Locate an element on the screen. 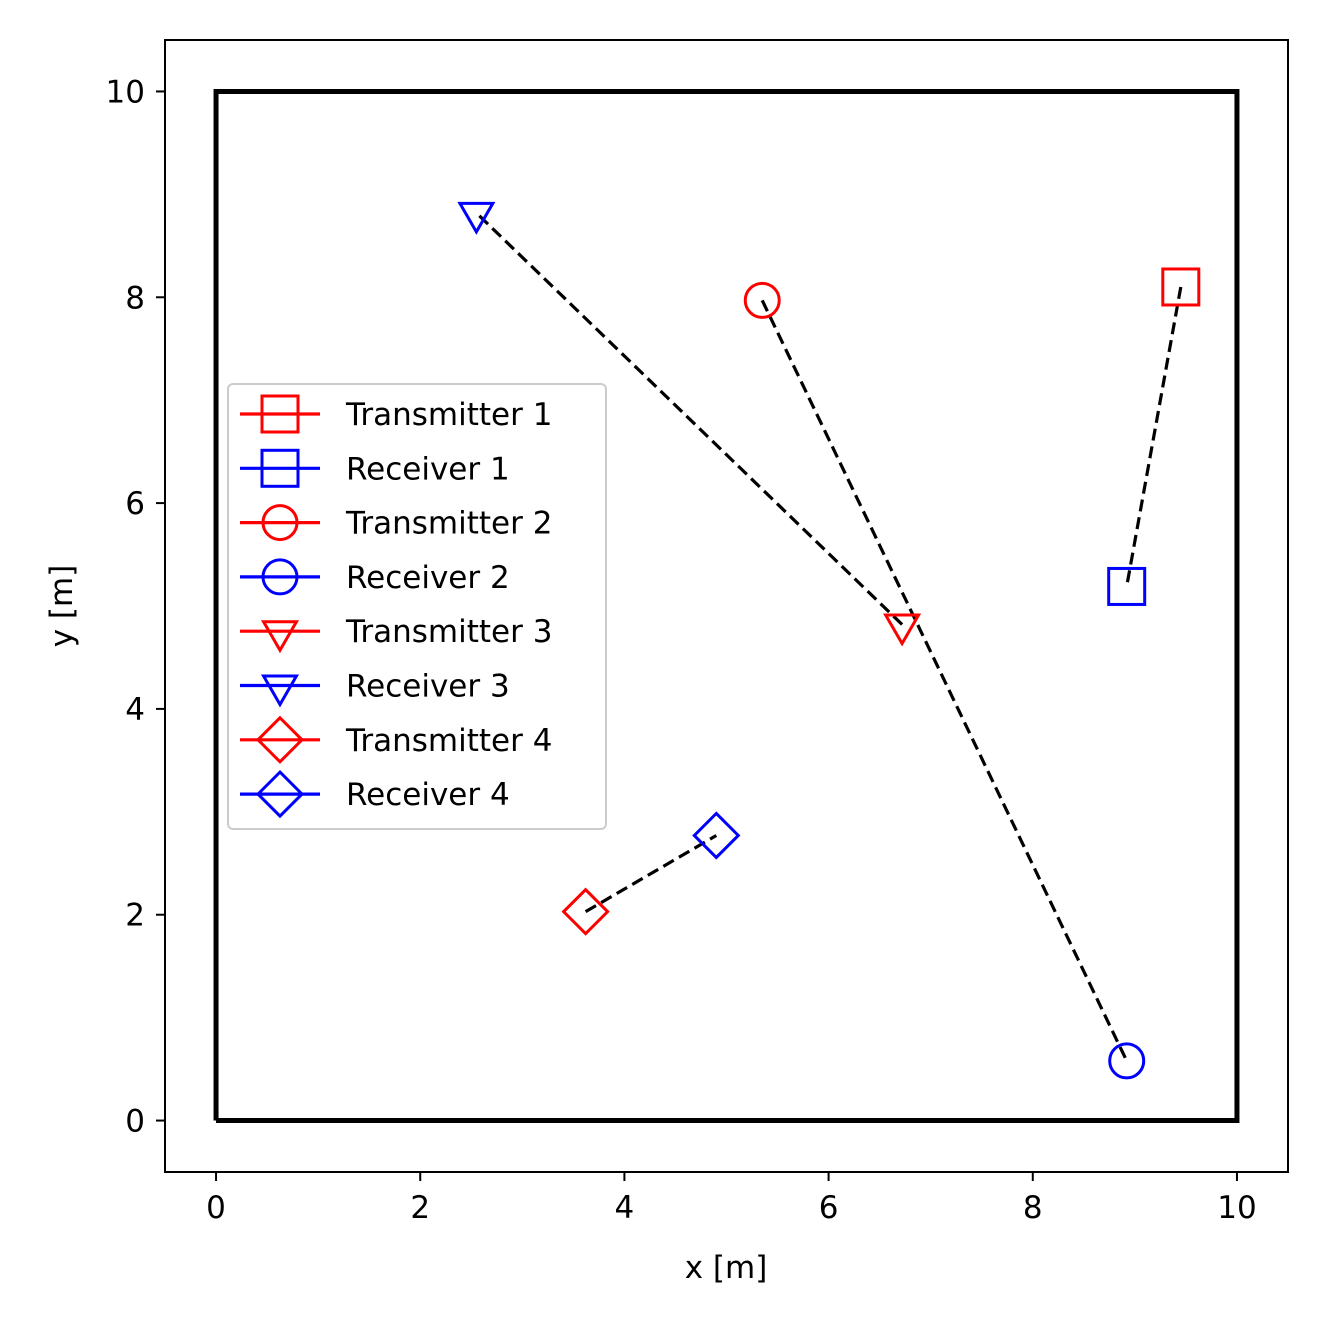 This screenshot has height=1329, width=1329. x-tick-label: 10 is located at coordinates (1236, 1208).